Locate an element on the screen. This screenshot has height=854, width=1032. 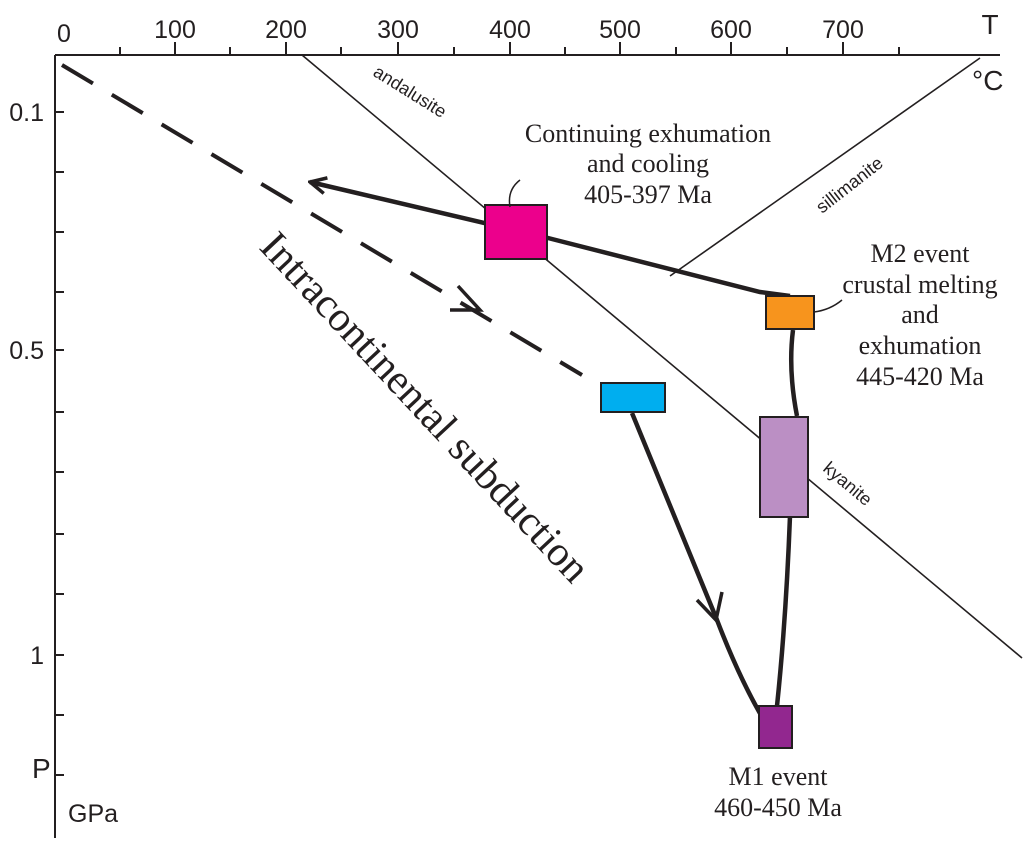
sillimanite-boundary is located at coordinates (825, 167).